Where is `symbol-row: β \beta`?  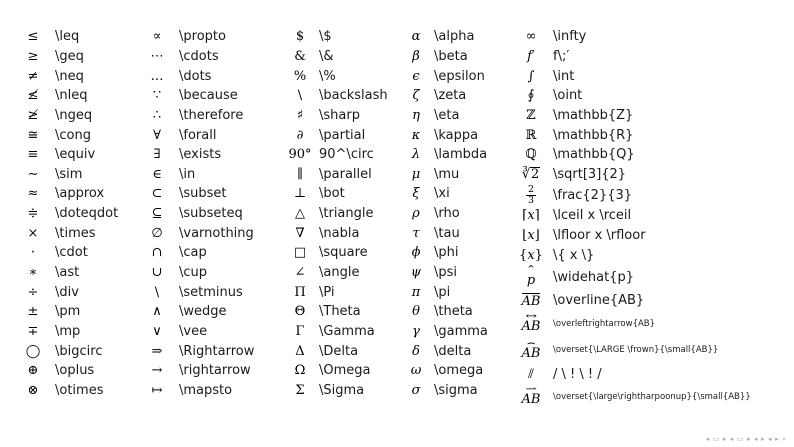
symbol-row: β \beta is located at coordinates (446, 57).